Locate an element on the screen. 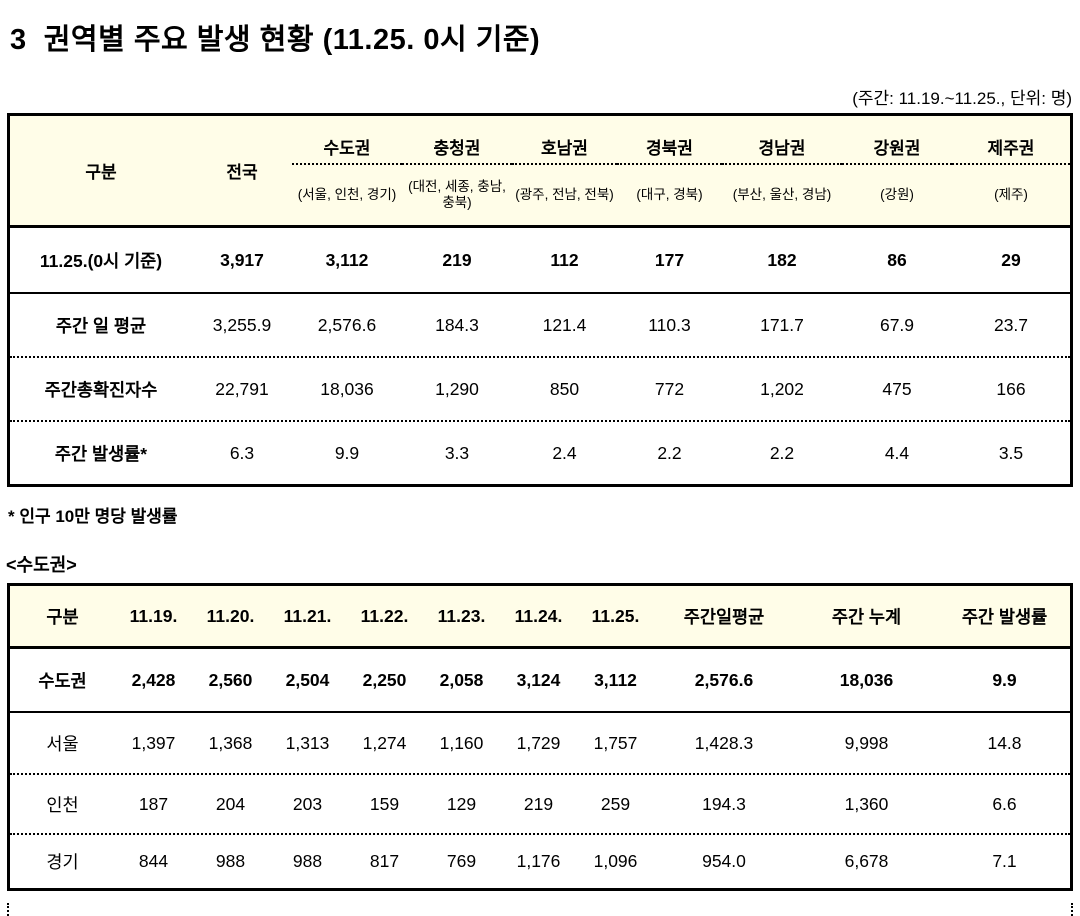 The height and width of the screenshot is (916, 1080). value-cell: 6.3 is located at coordinates (242, 452).